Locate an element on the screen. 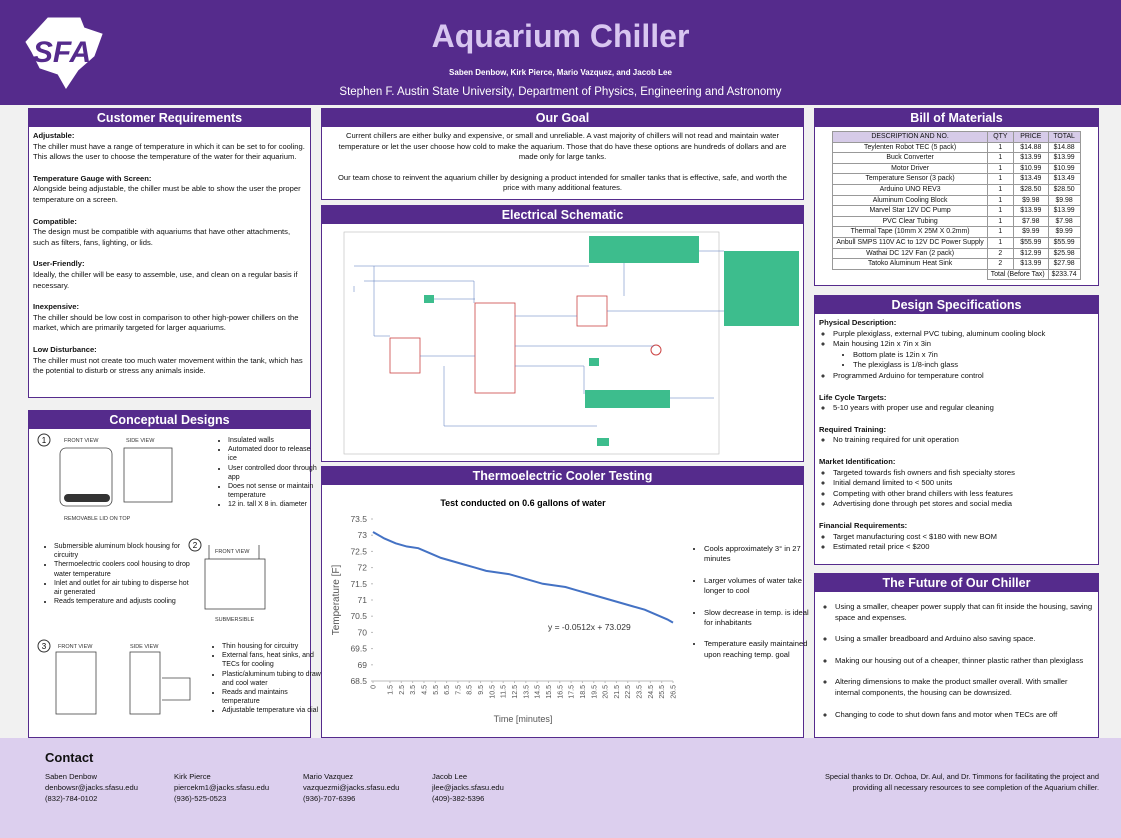 Image resolution: width=1121 pixels, height=838 pixels. bom-cell: $13.49 is located at coordinates (1064, 179).